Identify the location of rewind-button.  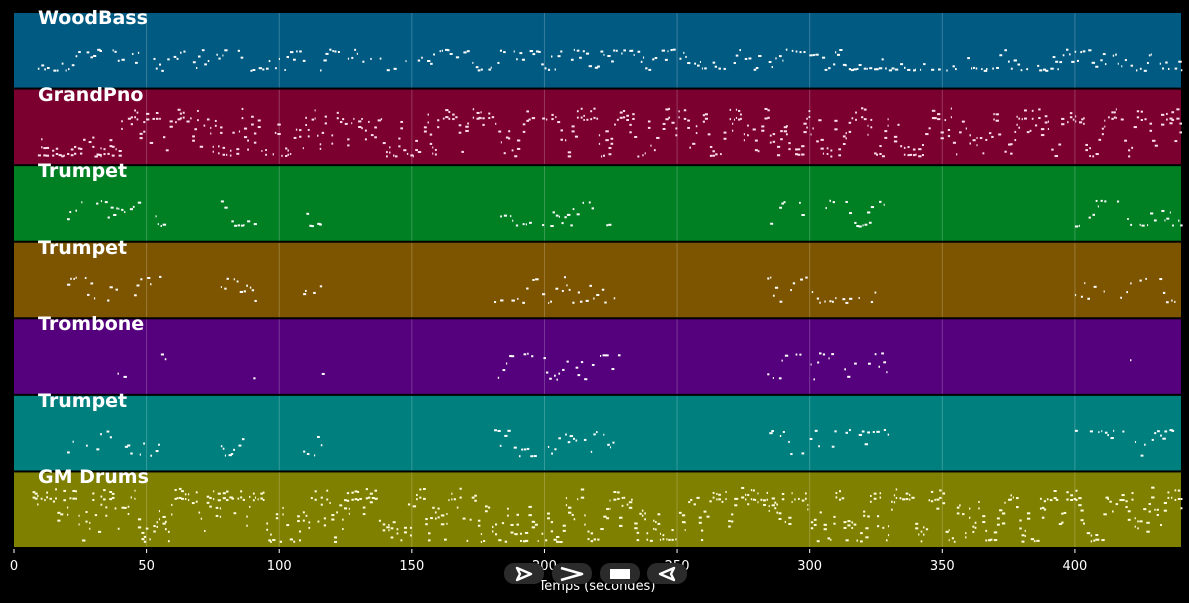
(667, 573).